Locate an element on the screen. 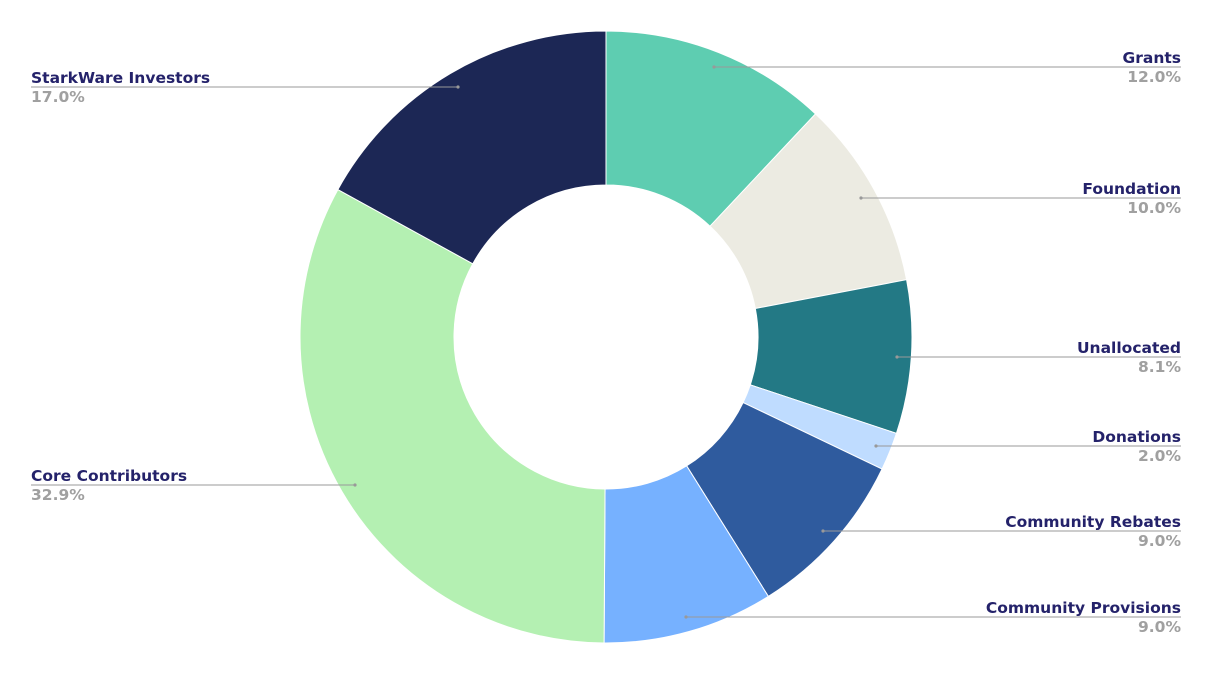 This screenshot has width=1214, height=675. percent-grants: 12.0% is located at coordinates (1154, 77).